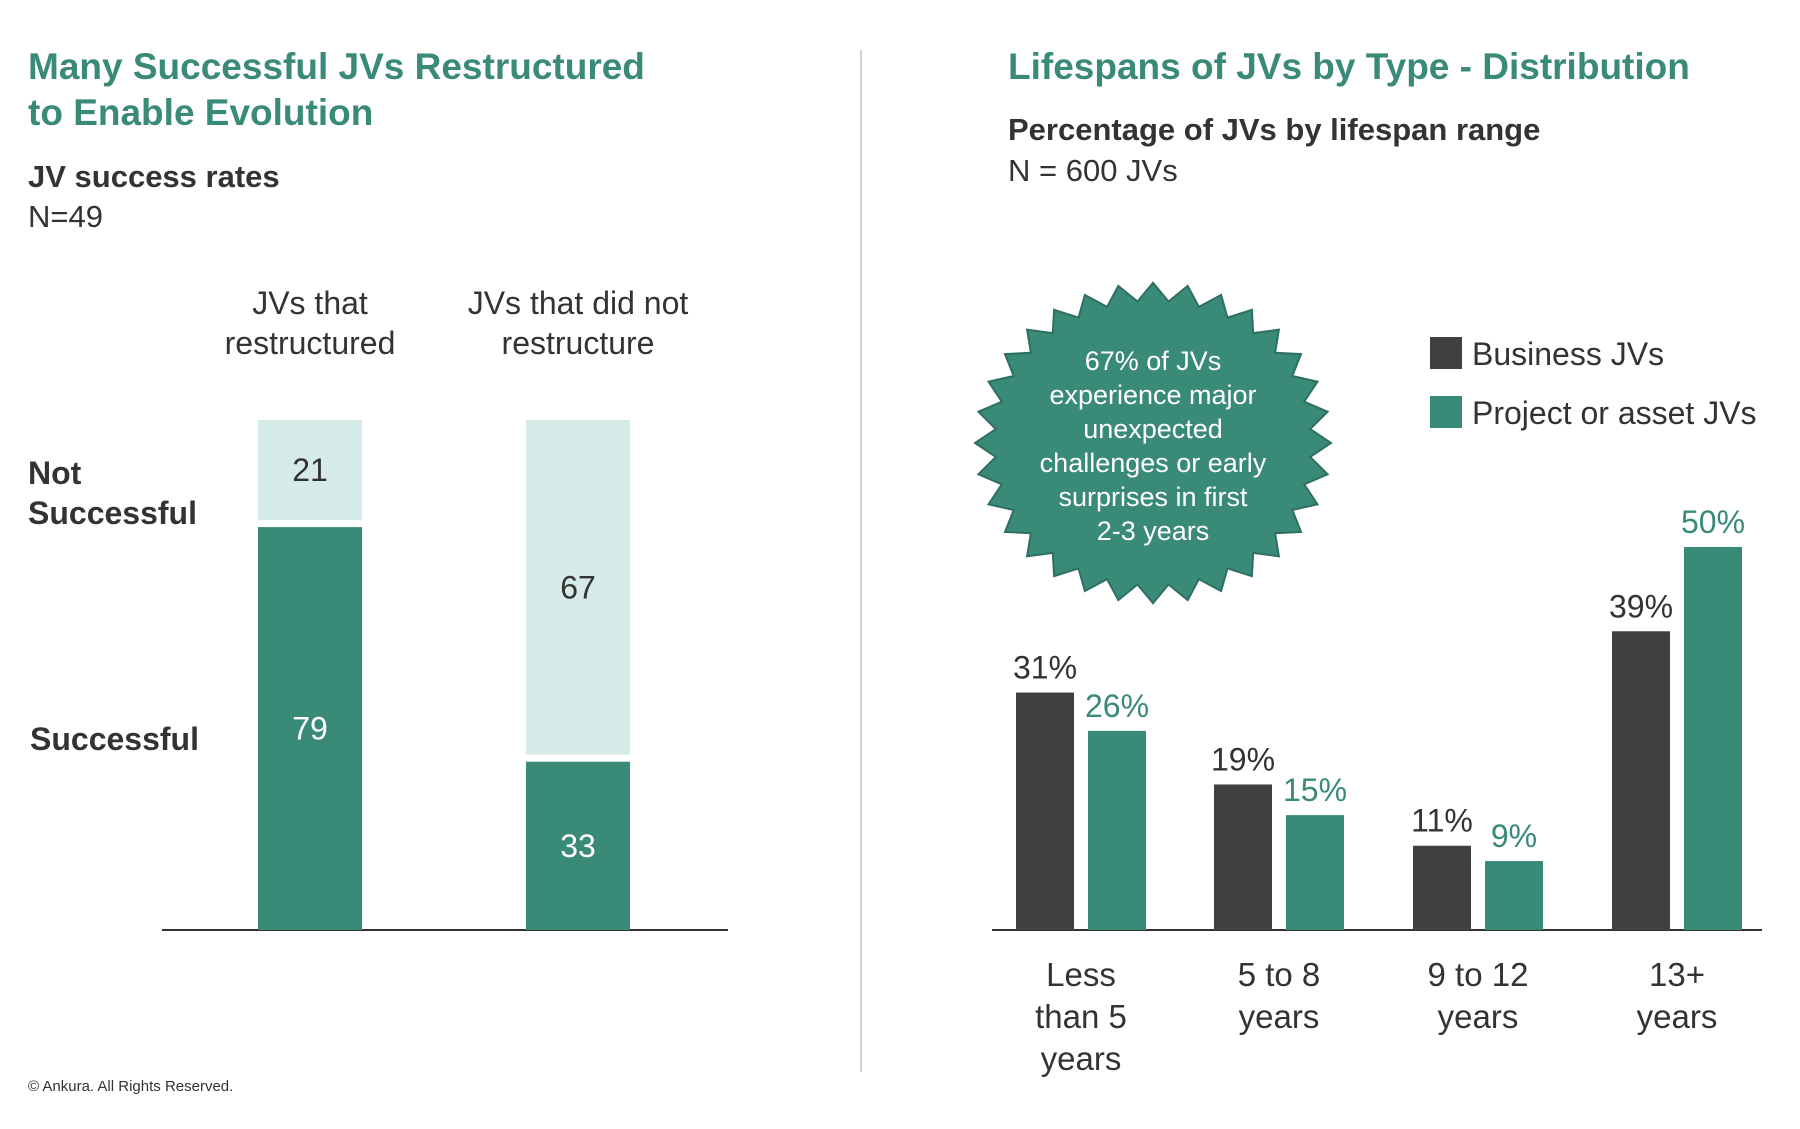 Image resolution: width=1800 pixels, height=1129 pixels. I want to click on category-label-line: JVs that, so click(310, 303).